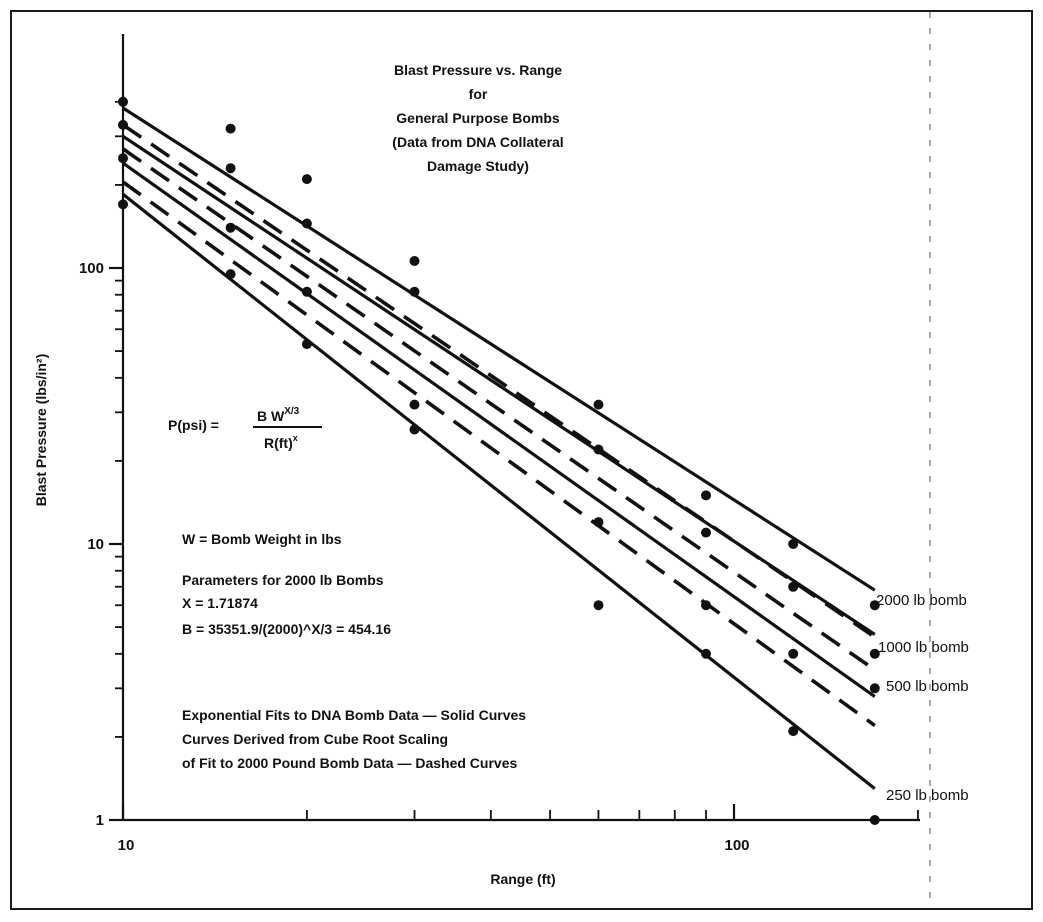  What do you see at coordinates (478, 166) in the screenshot?
I see `title-line-5: Damage Study)` at bounding box center [478, 166].